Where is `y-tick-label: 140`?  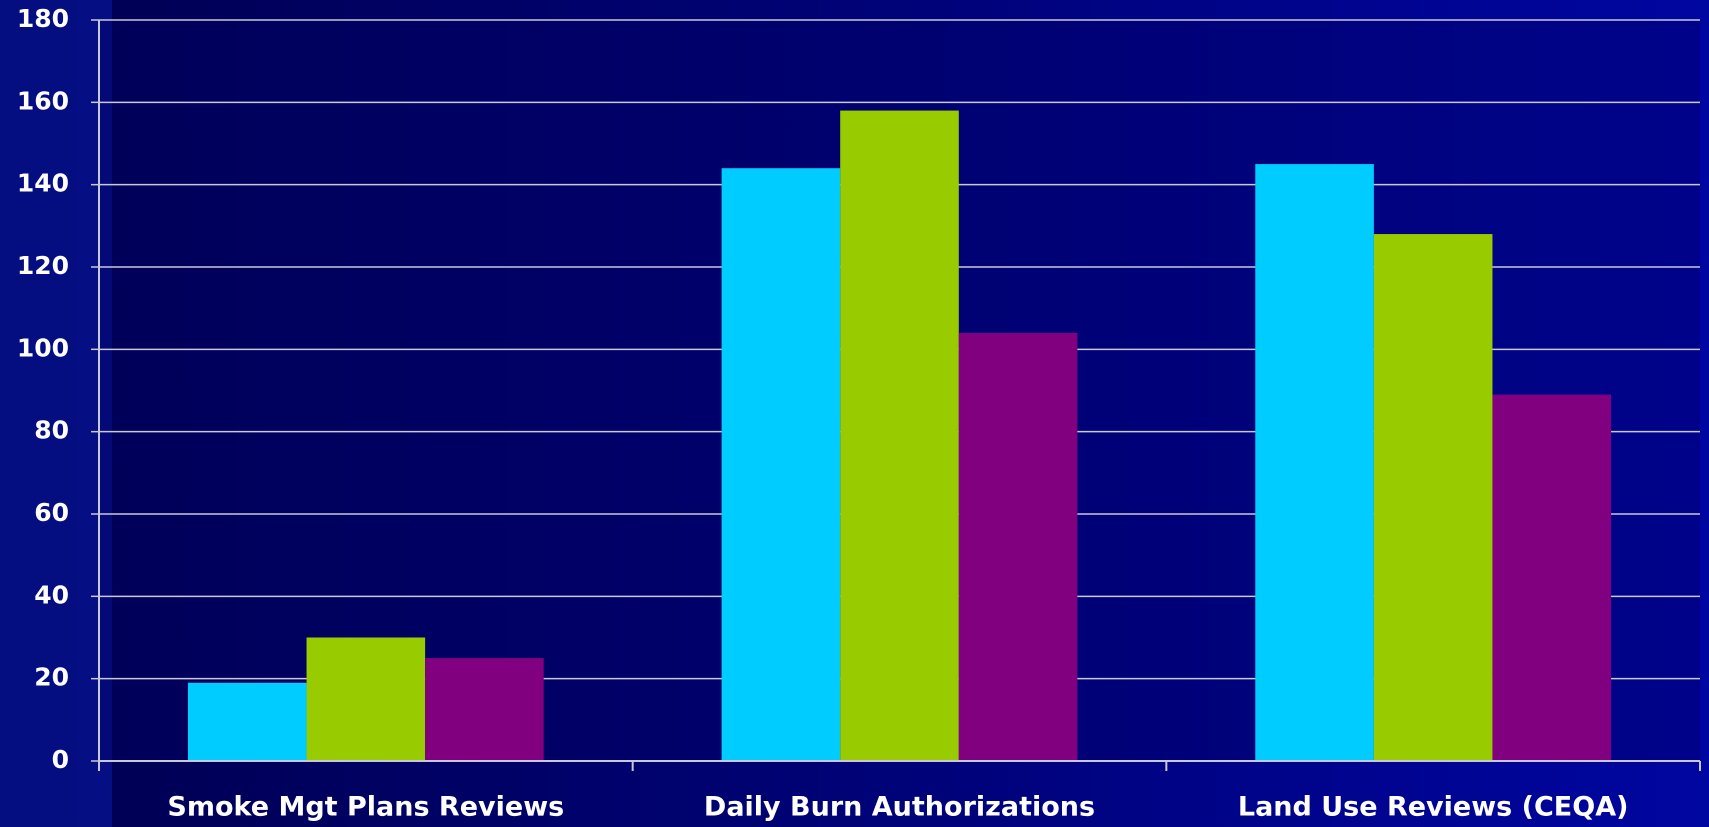
y-tick-label: 140 is located at coordinates (43, 183).